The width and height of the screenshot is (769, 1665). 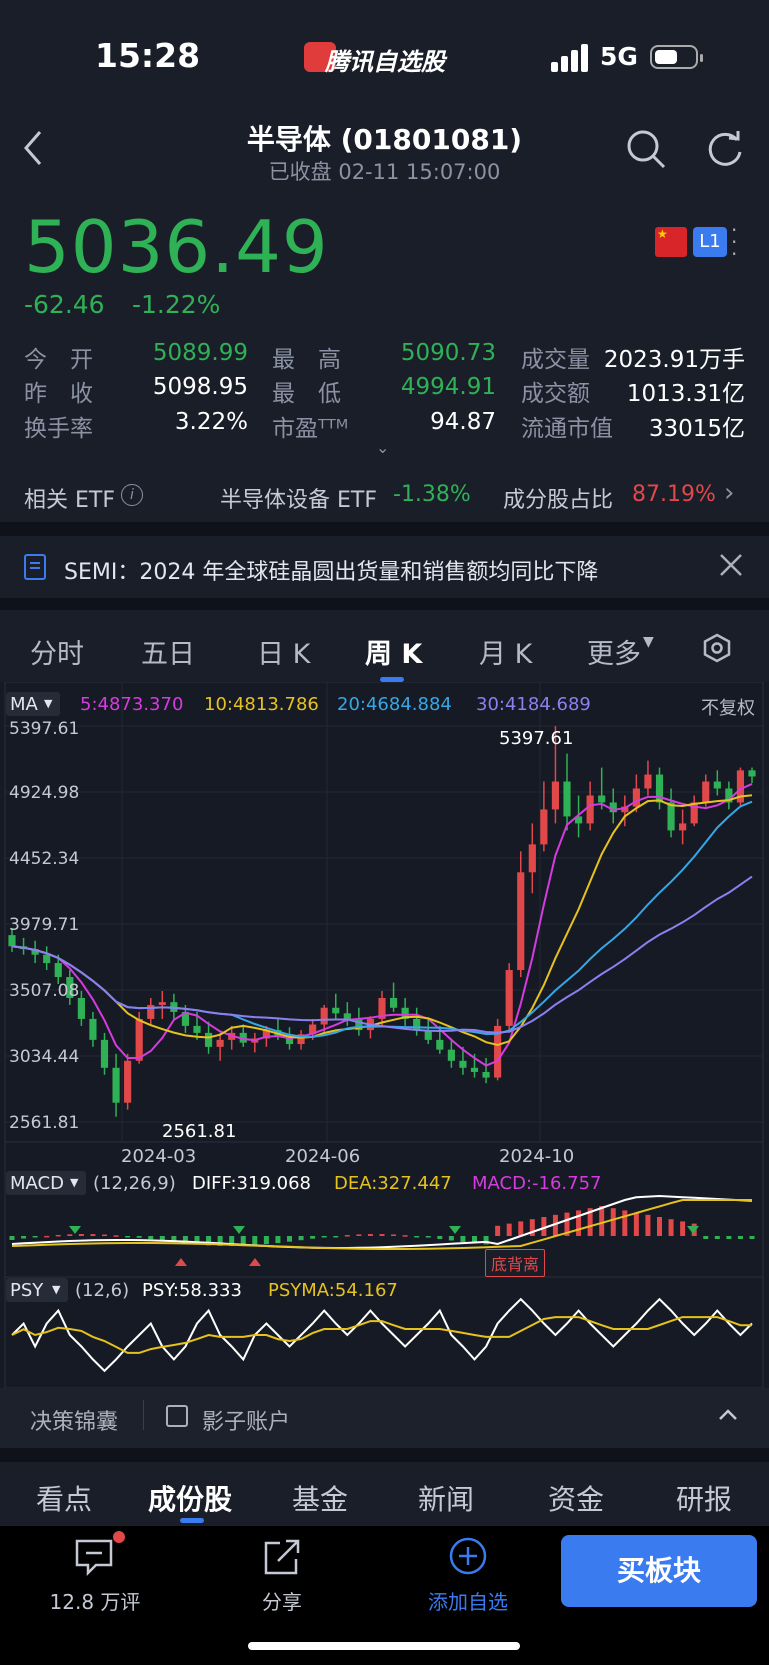 What do you see at coordinates (282, 1602) in the screenshot?
I see `share-label: 分享` at bounding box center [282, 1602].